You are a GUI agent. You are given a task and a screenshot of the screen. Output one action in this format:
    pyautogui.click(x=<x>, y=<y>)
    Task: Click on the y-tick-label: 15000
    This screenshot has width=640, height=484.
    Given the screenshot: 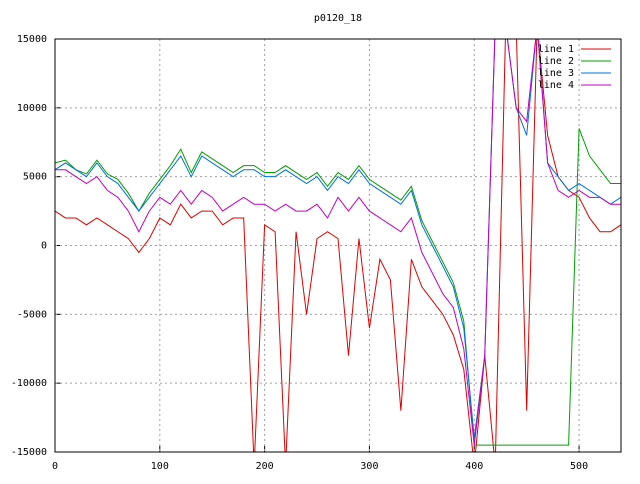 What is the action you would take?
    pyautogui.click(x=32, y=39)
    